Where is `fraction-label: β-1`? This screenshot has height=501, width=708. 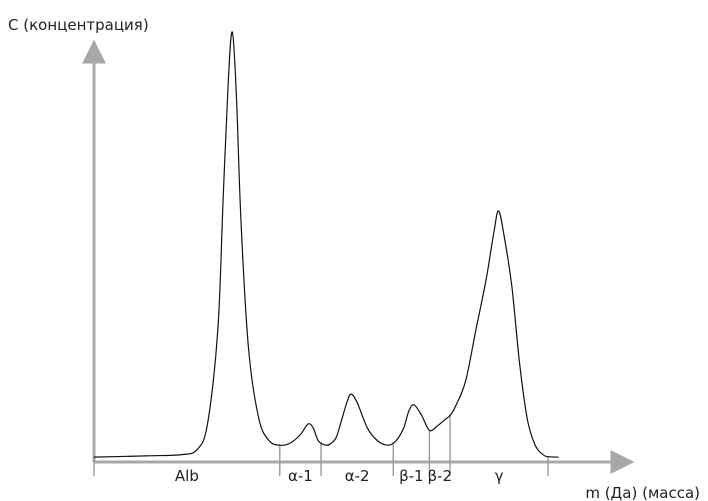 fraction-label: β-1 is located at coordinates (411, 476).